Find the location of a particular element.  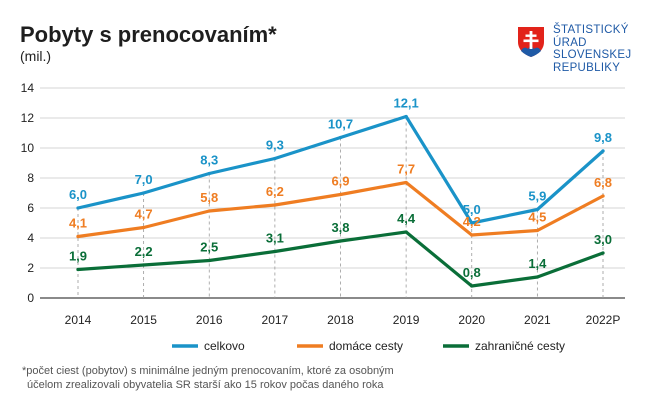

logo-line: REPUBLIKY is located at coordinates (587, 67).